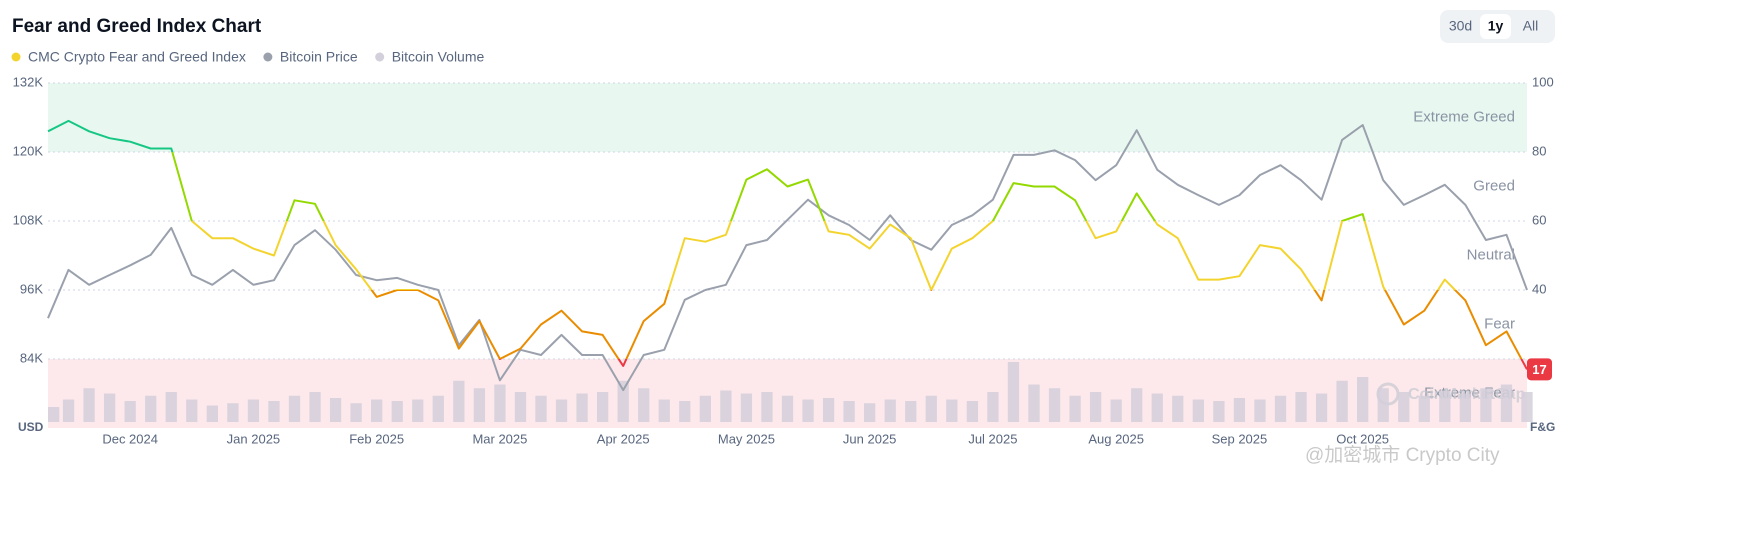 This screenshot has height=535, width=1755. I want to click on range-button-label: 30d, so click(1460, 26).